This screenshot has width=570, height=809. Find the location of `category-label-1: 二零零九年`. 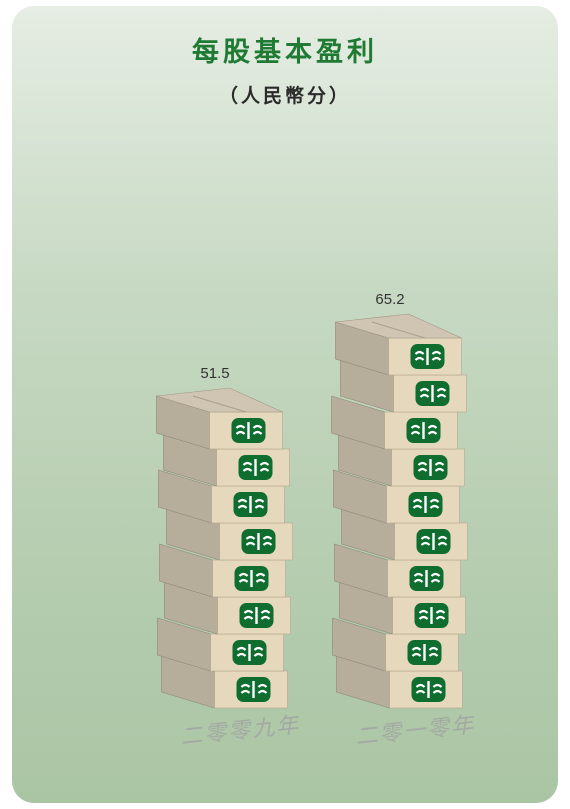

category-label-1: 二零零九年 is located at coordinates (240, 731).